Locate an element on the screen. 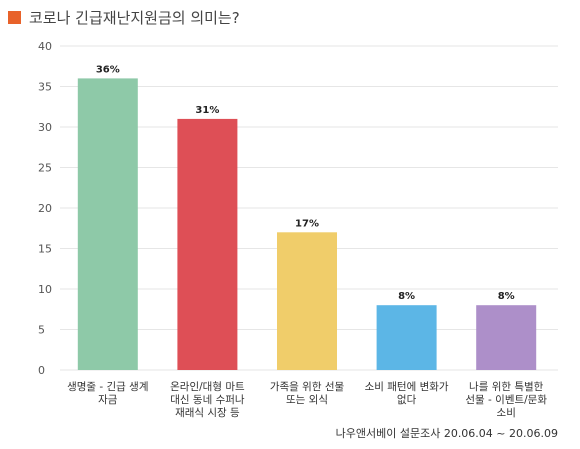 The width and height of the screenshot is (580, 449). bar-value-label: 17% is located at coordinates (307, 223).